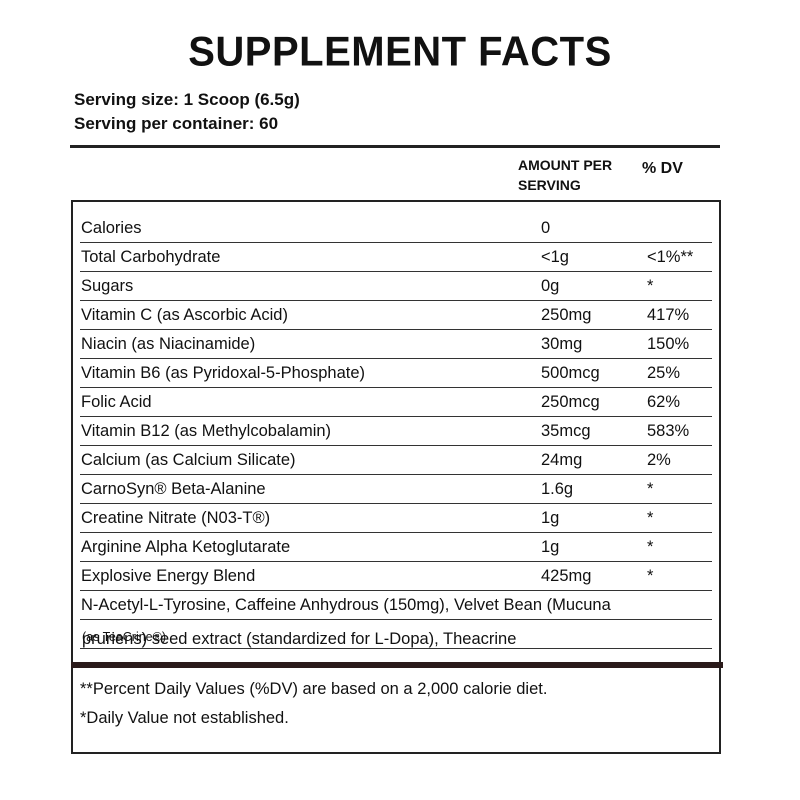 This screenshot has height=800, width=800. Describe the element at coordinates (184, 718) in the screenshot. I see `footnote-dv-not-established: *Daily Value not established.` at that location.